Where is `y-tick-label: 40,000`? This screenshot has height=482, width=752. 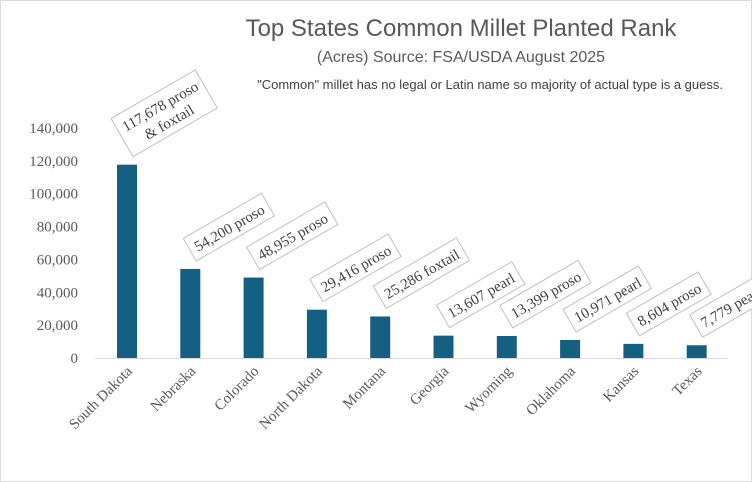 y-tick-label: 40,000 is located at coordinates (57, 293).